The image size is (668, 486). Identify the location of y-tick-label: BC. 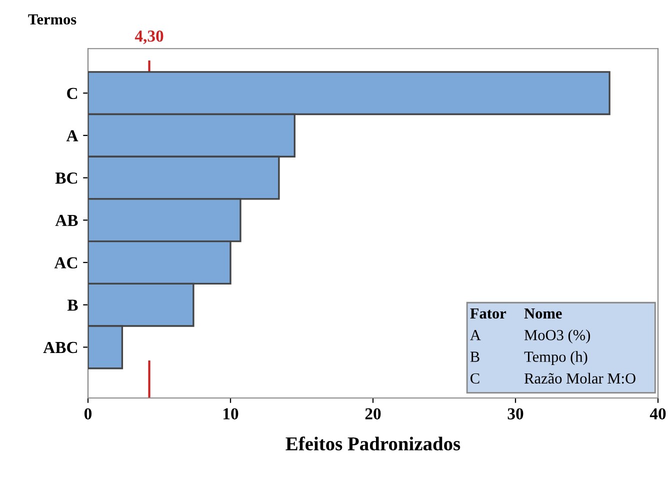
(66, 178).